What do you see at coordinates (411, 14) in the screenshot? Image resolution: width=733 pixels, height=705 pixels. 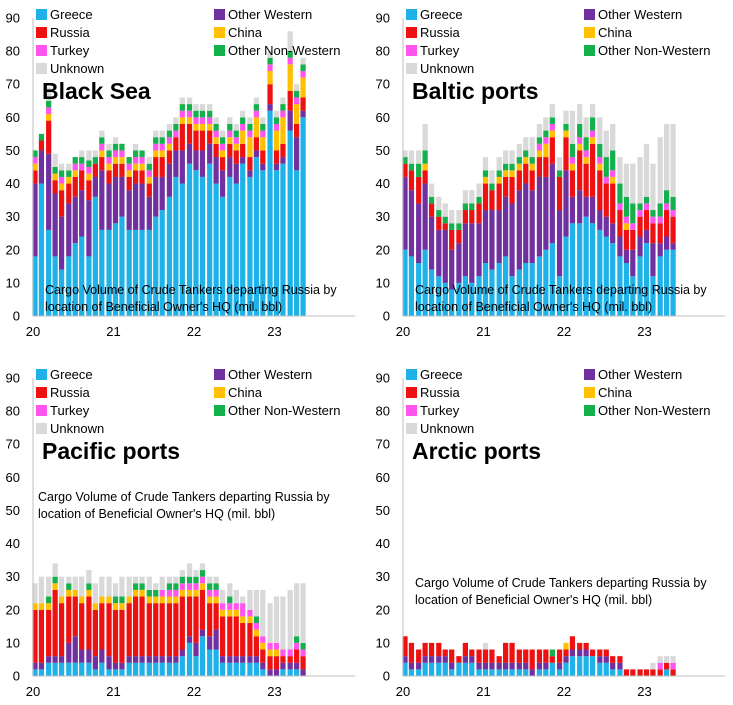 I see `legend-swatch-greece` at bounding box center [411, 14].